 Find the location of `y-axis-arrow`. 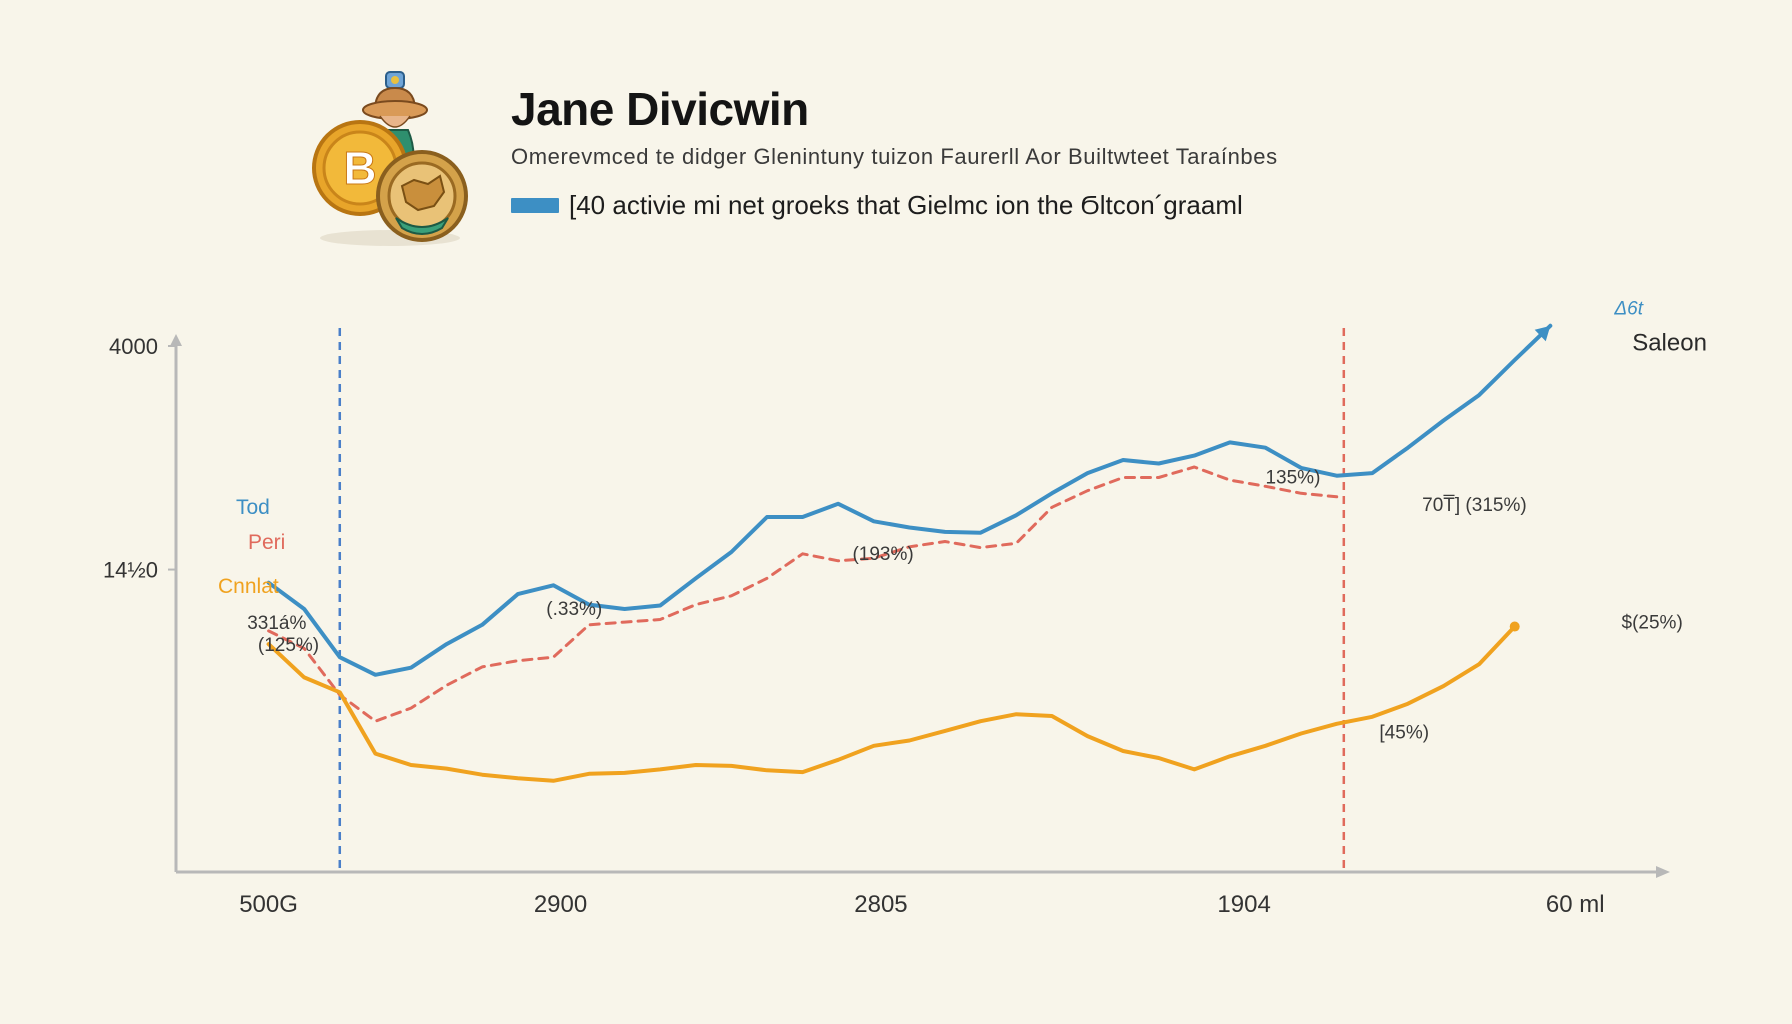

y-axis-arrow is located at coordinates (176, 340).